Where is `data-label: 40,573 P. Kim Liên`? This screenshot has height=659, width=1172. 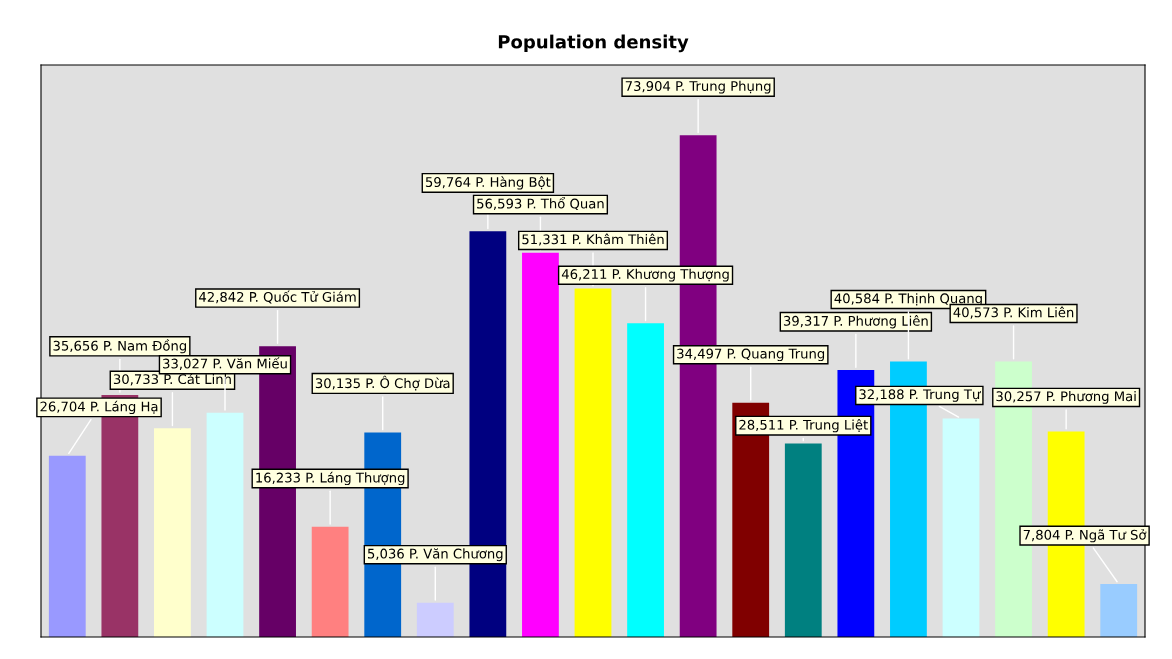
data-label: 40,573 P. Kim Liên is located at coordinates (1013, 312).